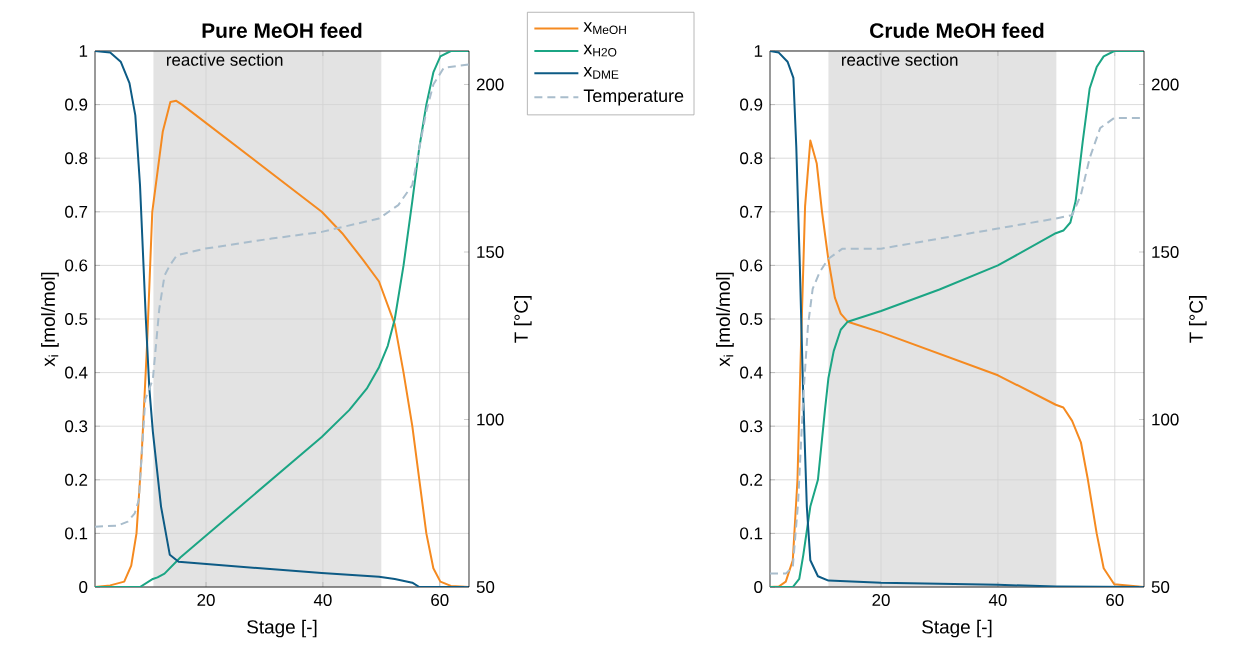 The width and height of the screenshot is (1234, 657). Describe the element at coordinates (604, 28) in the screenshot. I see `legend-label: x$_{MeOH}$` at that location.